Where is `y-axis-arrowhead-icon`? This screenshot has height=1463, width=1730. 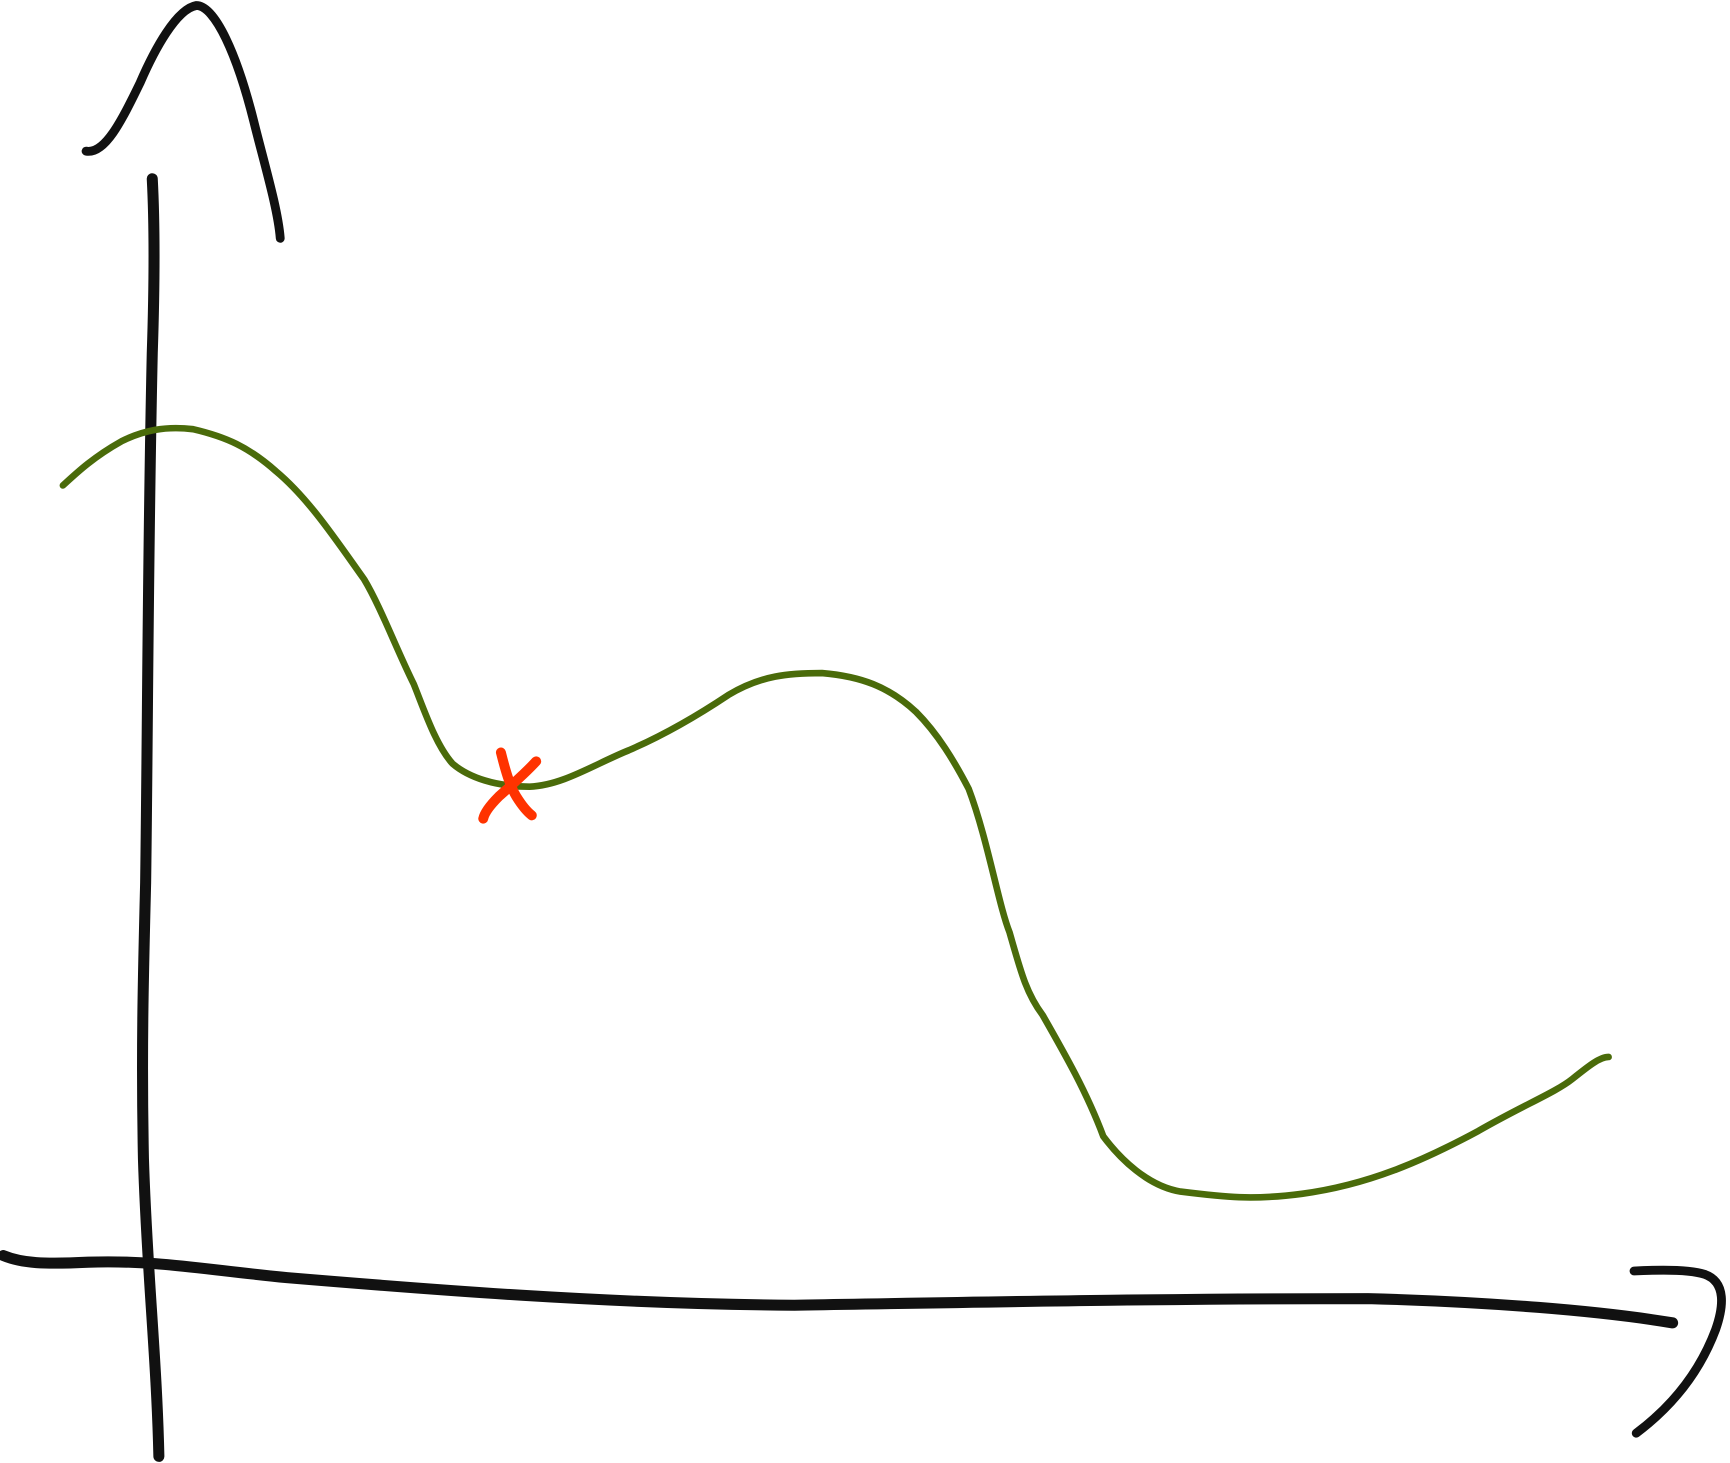
y-axis-arrowhead-icon is located at coordinates (183, 122).